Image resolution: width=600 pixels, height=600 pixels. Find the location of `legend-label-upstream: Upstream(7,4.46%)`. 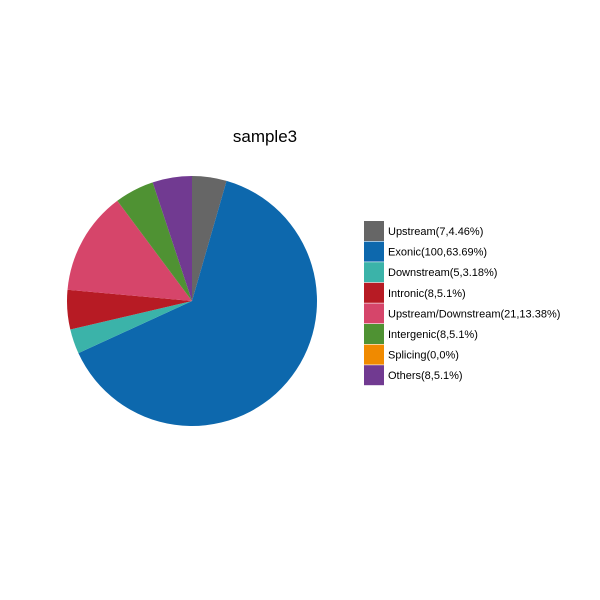

legend-label-upstream: Upstream(7,4.46%) is located at coordinates (435, 232).